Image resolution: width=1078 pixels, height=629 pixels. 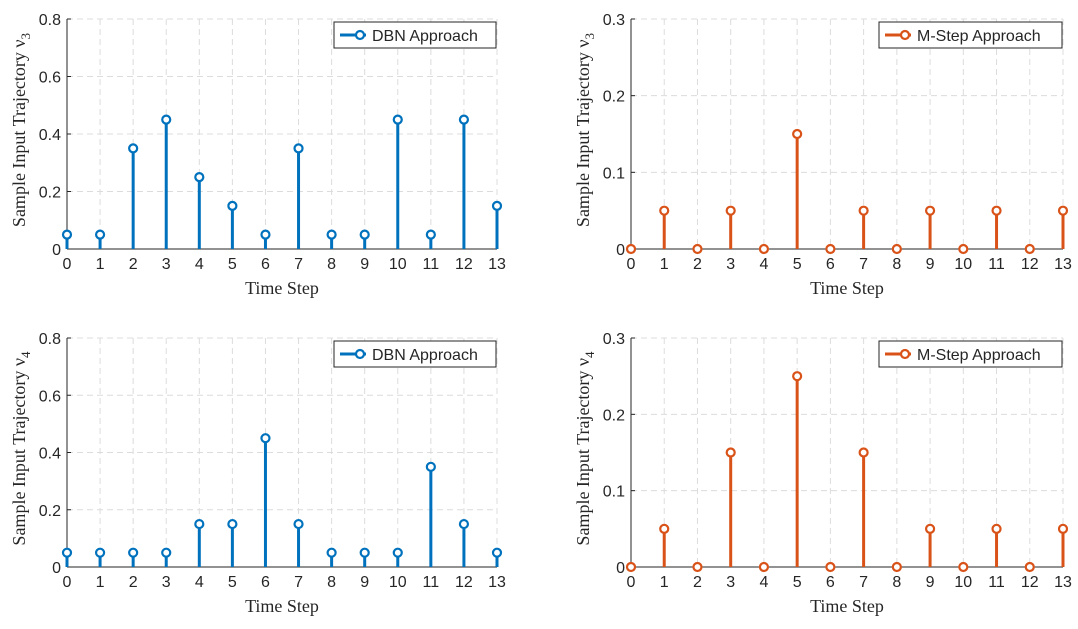 I want to click on legend-label: M-Step Approach, so click(x=979, y=36).